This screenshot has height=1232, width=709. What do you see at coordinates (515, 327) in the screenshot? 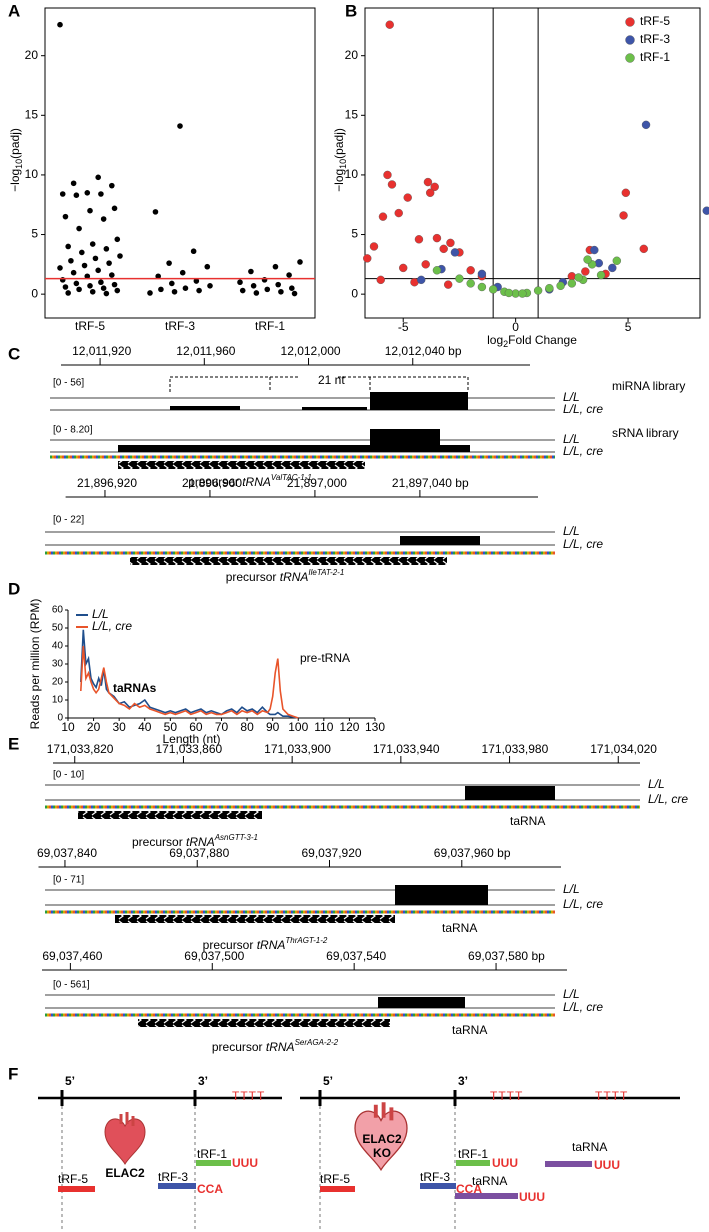
I see `x-tick-label: 0` at bounding box center [515, 327].